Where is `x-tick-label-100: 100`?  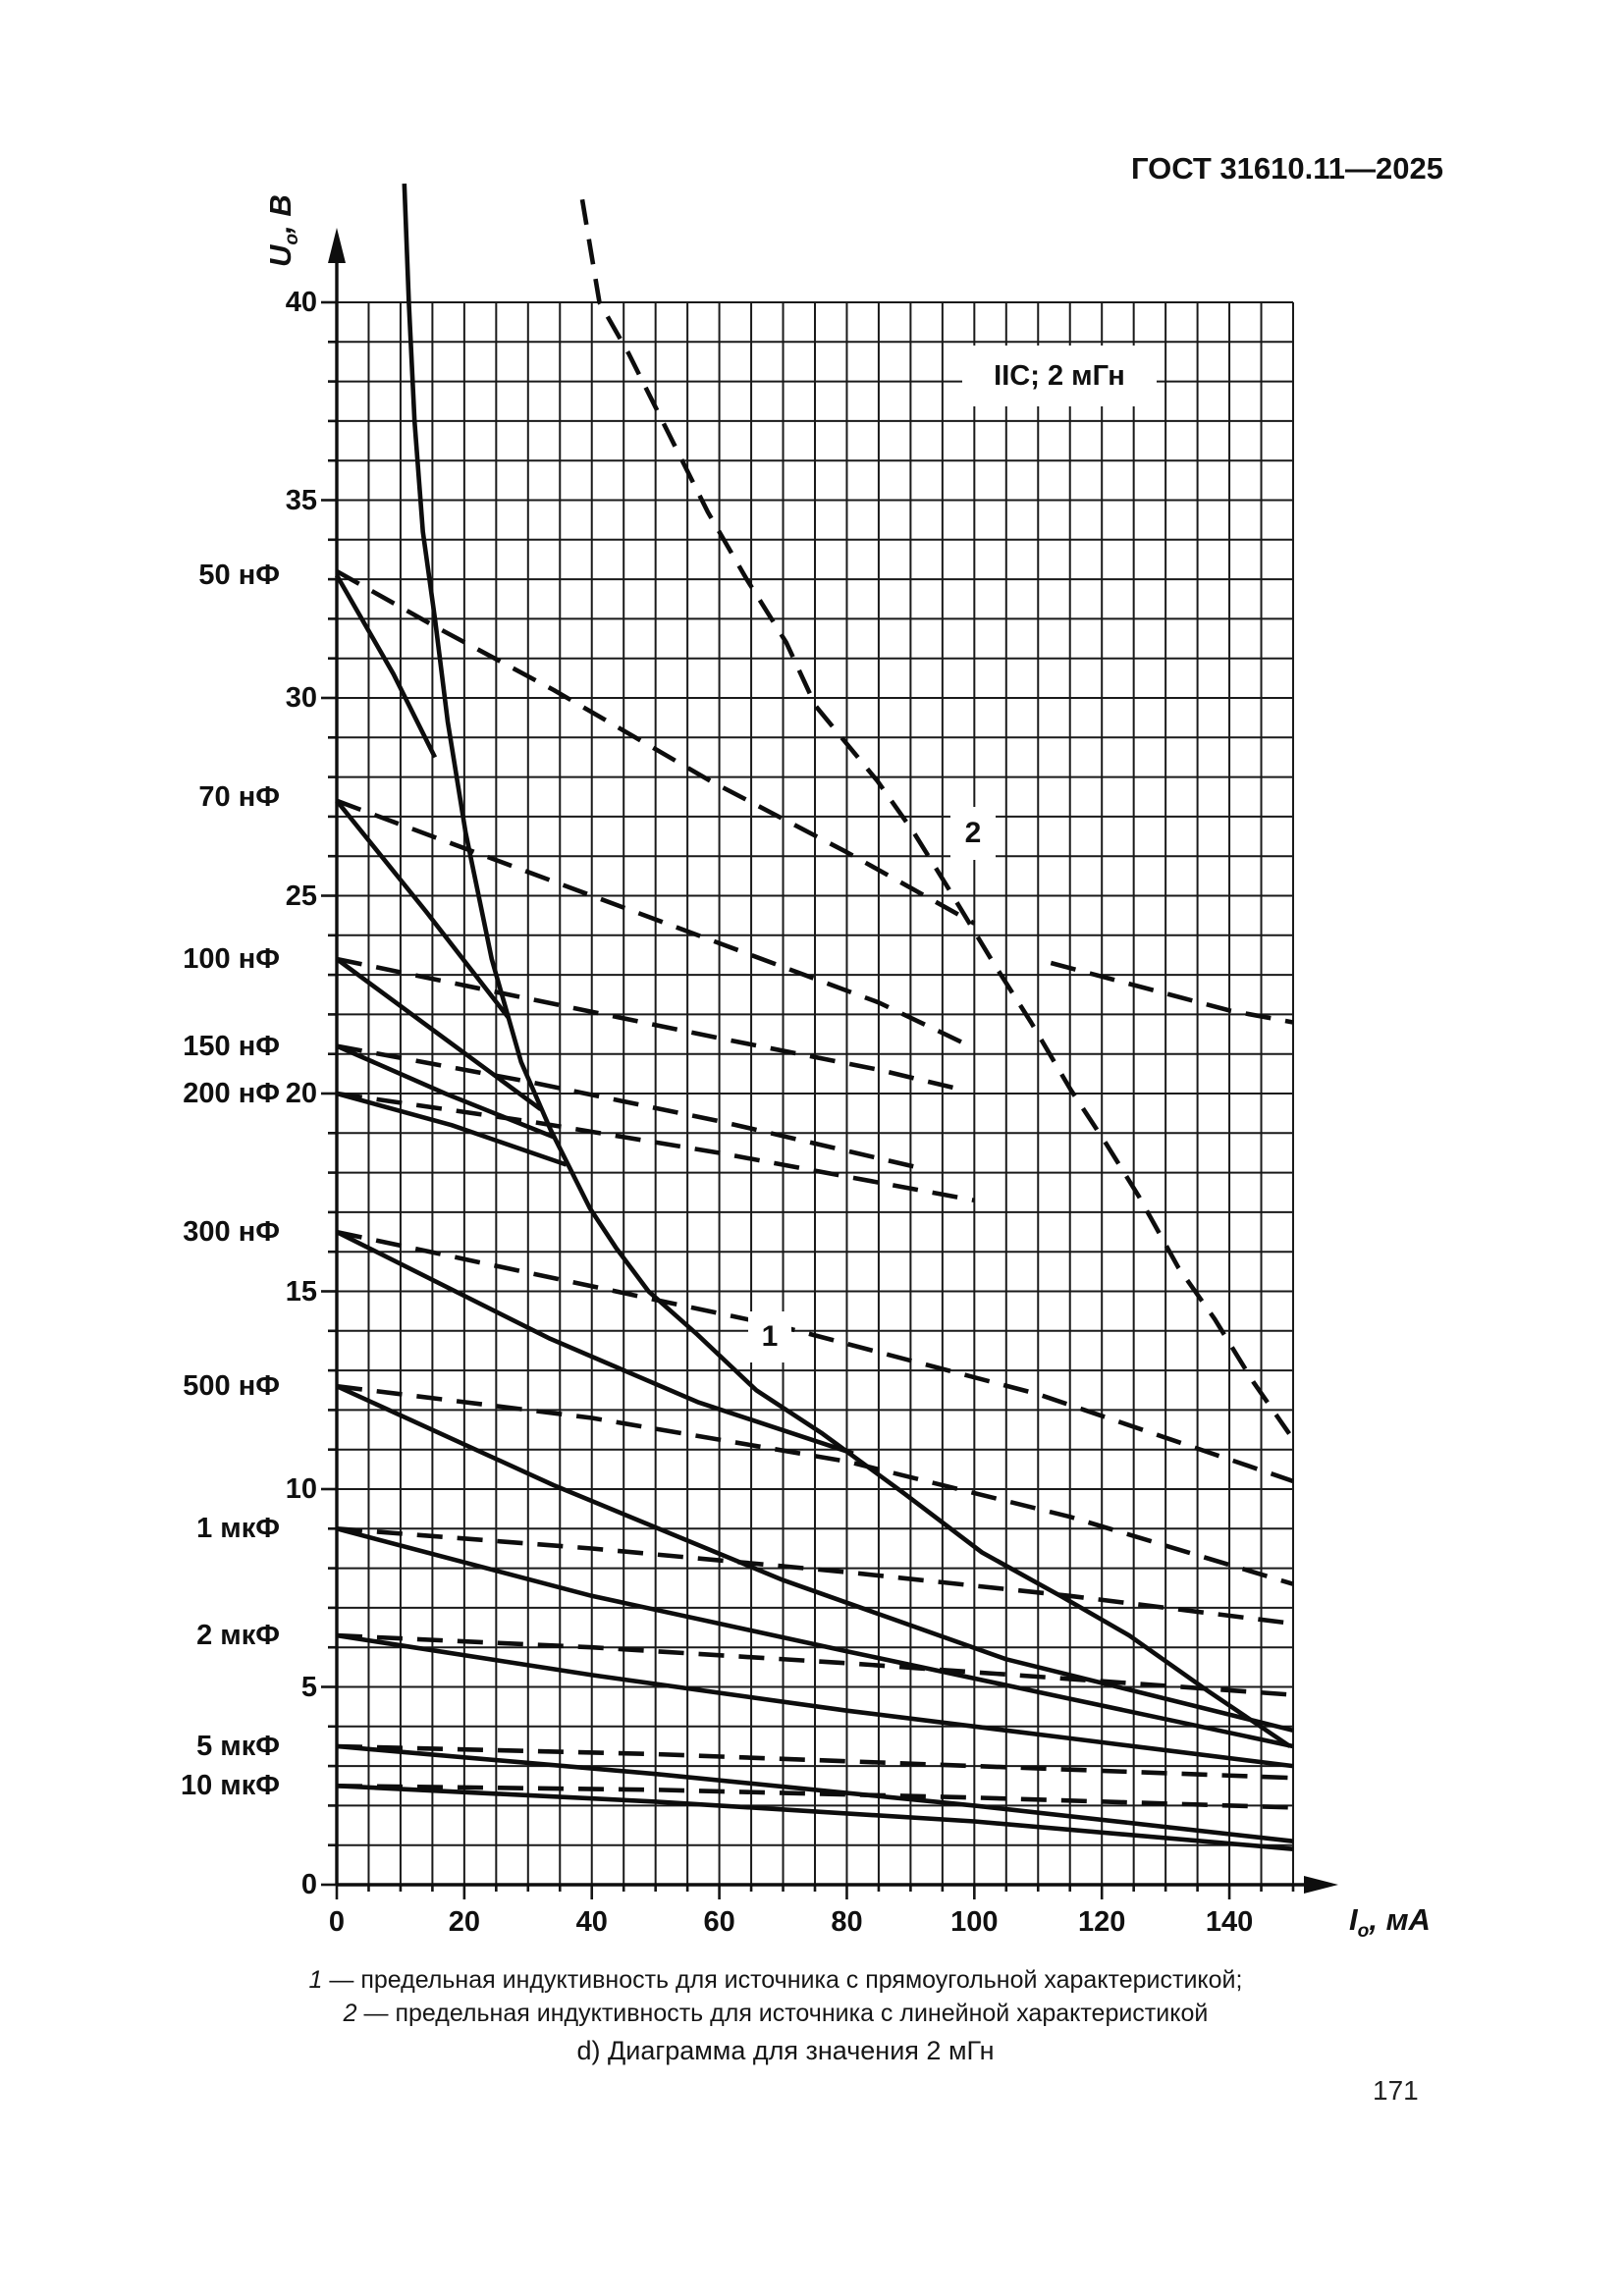 x-tick-label-100: 100 is located at coordinates (974, 1922).